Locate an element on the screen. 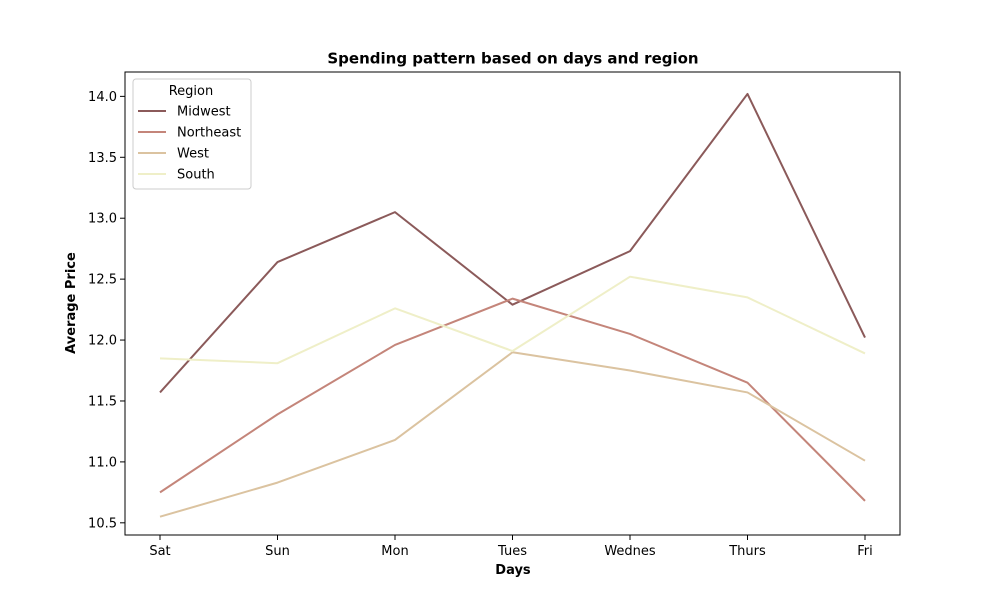 The image size is (1000, 600). x-tick-label: Mon is located at coordinates (394, 551).